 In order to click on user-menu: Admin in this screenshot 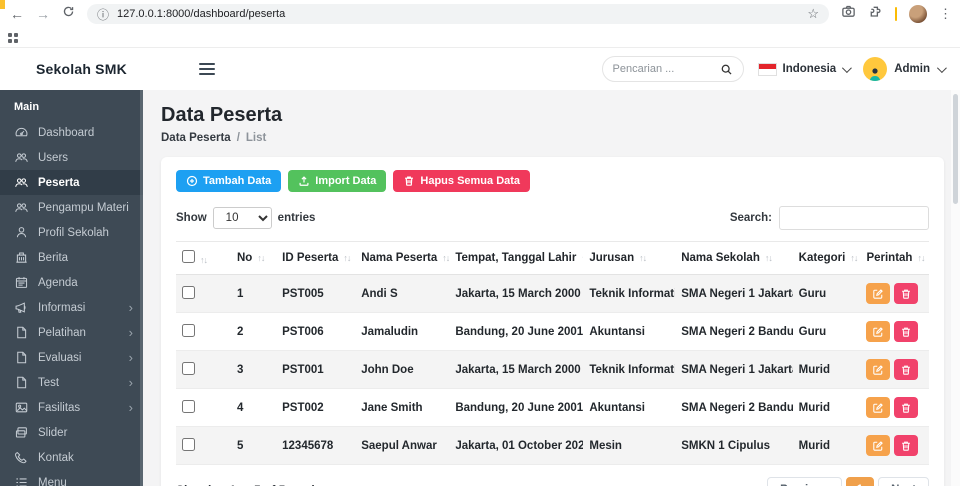, I will do `click(905, 69)`.